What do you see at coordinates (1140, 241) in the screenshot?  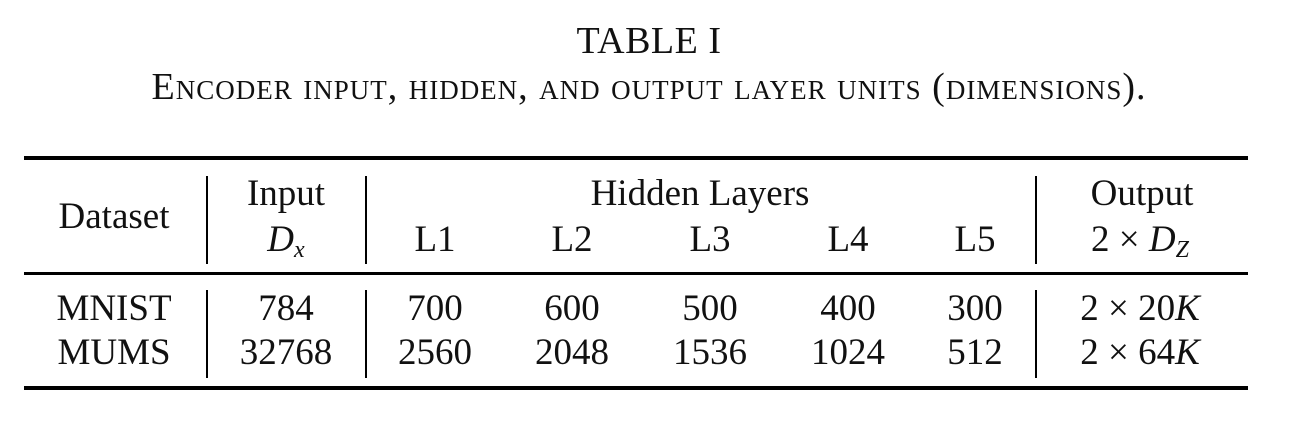 I see `header-output-symbol: 2 × DZ` at bounding box center [1140, 241].